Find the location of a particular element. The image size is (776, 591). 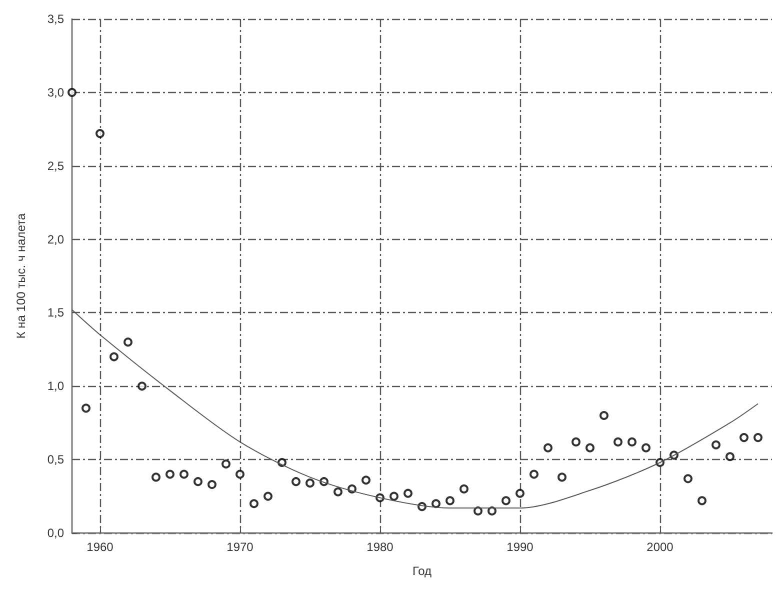

y-tick-label: 2,5 is located at coordinates (55, 165).